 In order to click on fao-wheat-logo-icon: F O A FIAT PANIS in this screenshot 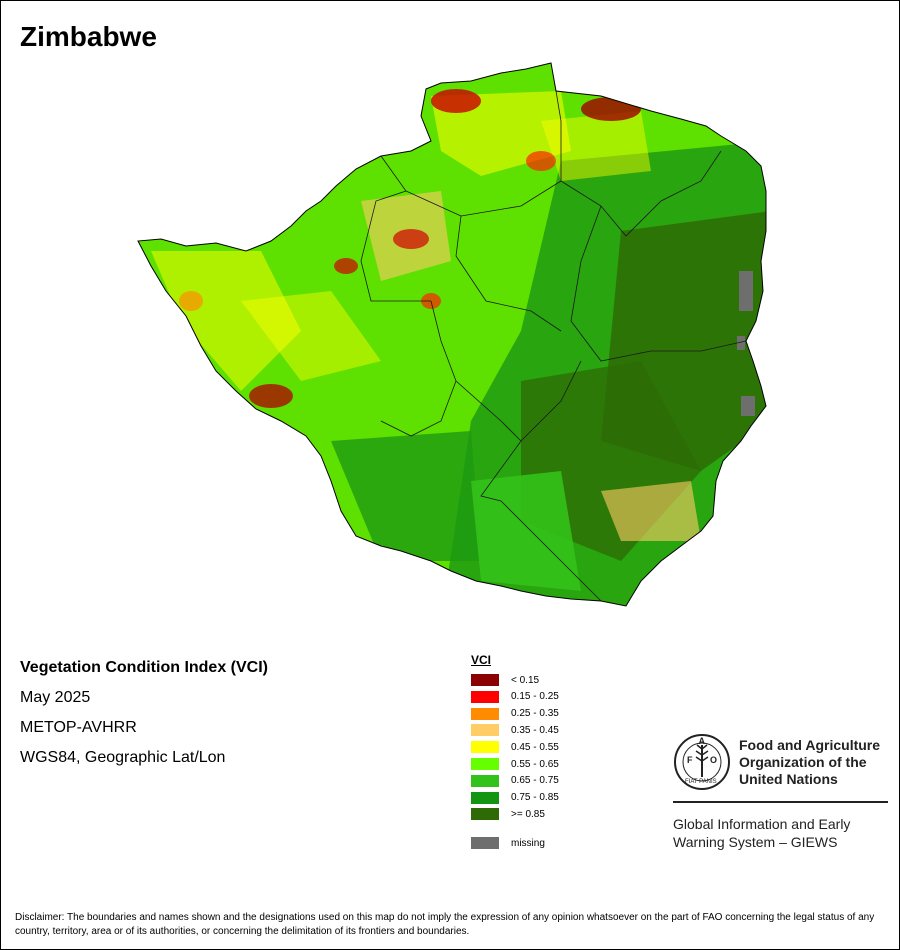, I will do `click(702, 762)`.